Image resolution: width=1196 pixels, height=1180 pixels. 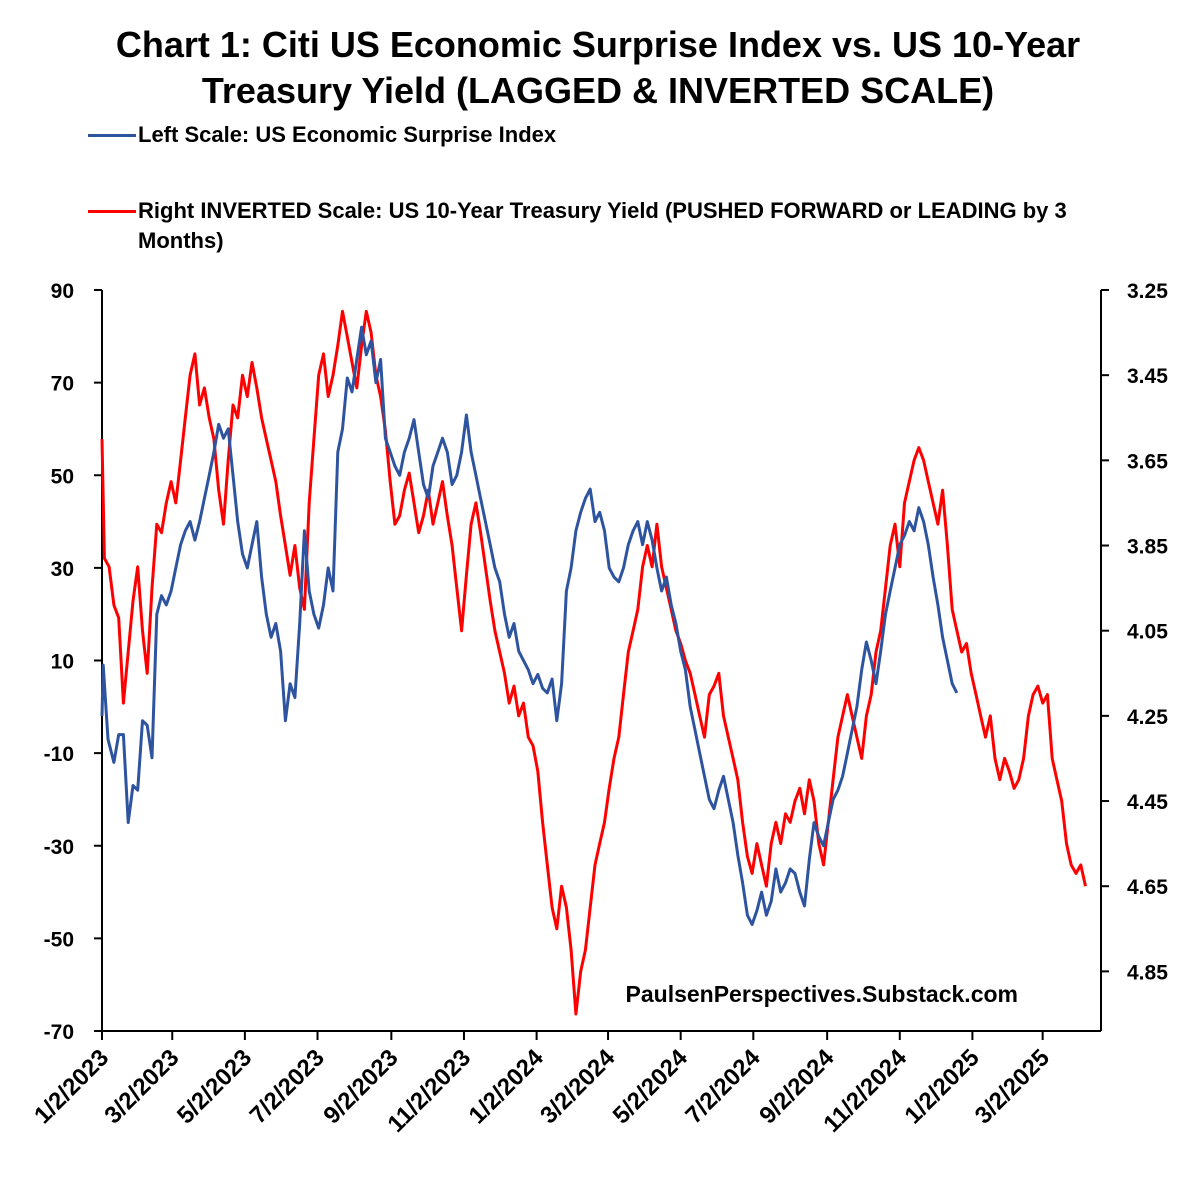 What do you see at coordinates (112, 211) in the screenshot?
I see `legend-swatch-red` at bounding box center [112, 211].